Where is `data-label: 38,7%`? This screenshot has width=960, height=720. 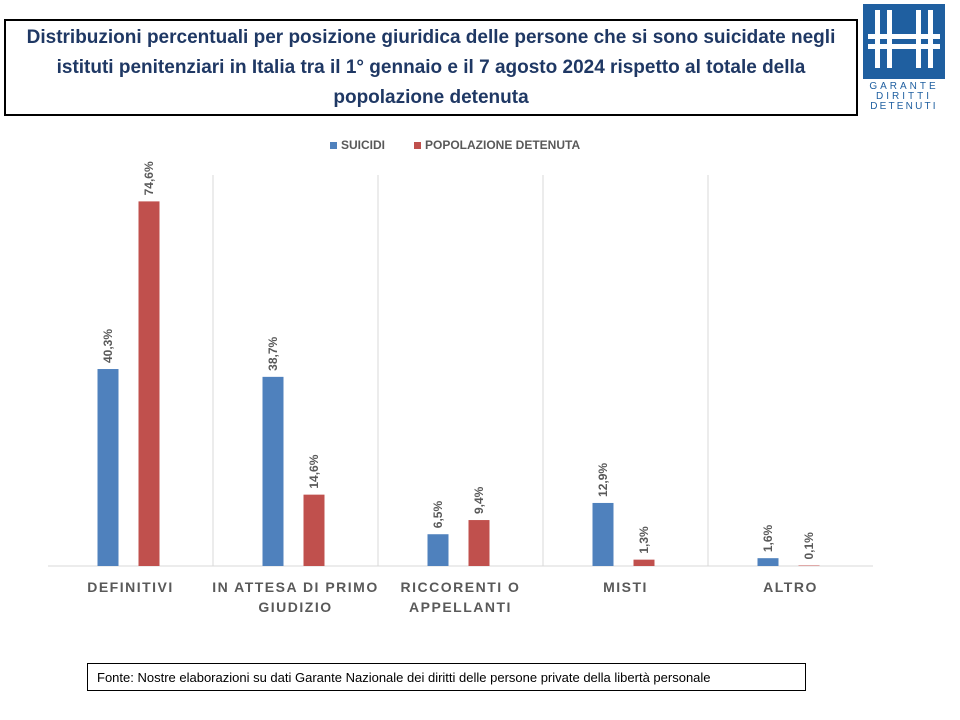 data-label: 38,7% is located at coordinates (273, 353).